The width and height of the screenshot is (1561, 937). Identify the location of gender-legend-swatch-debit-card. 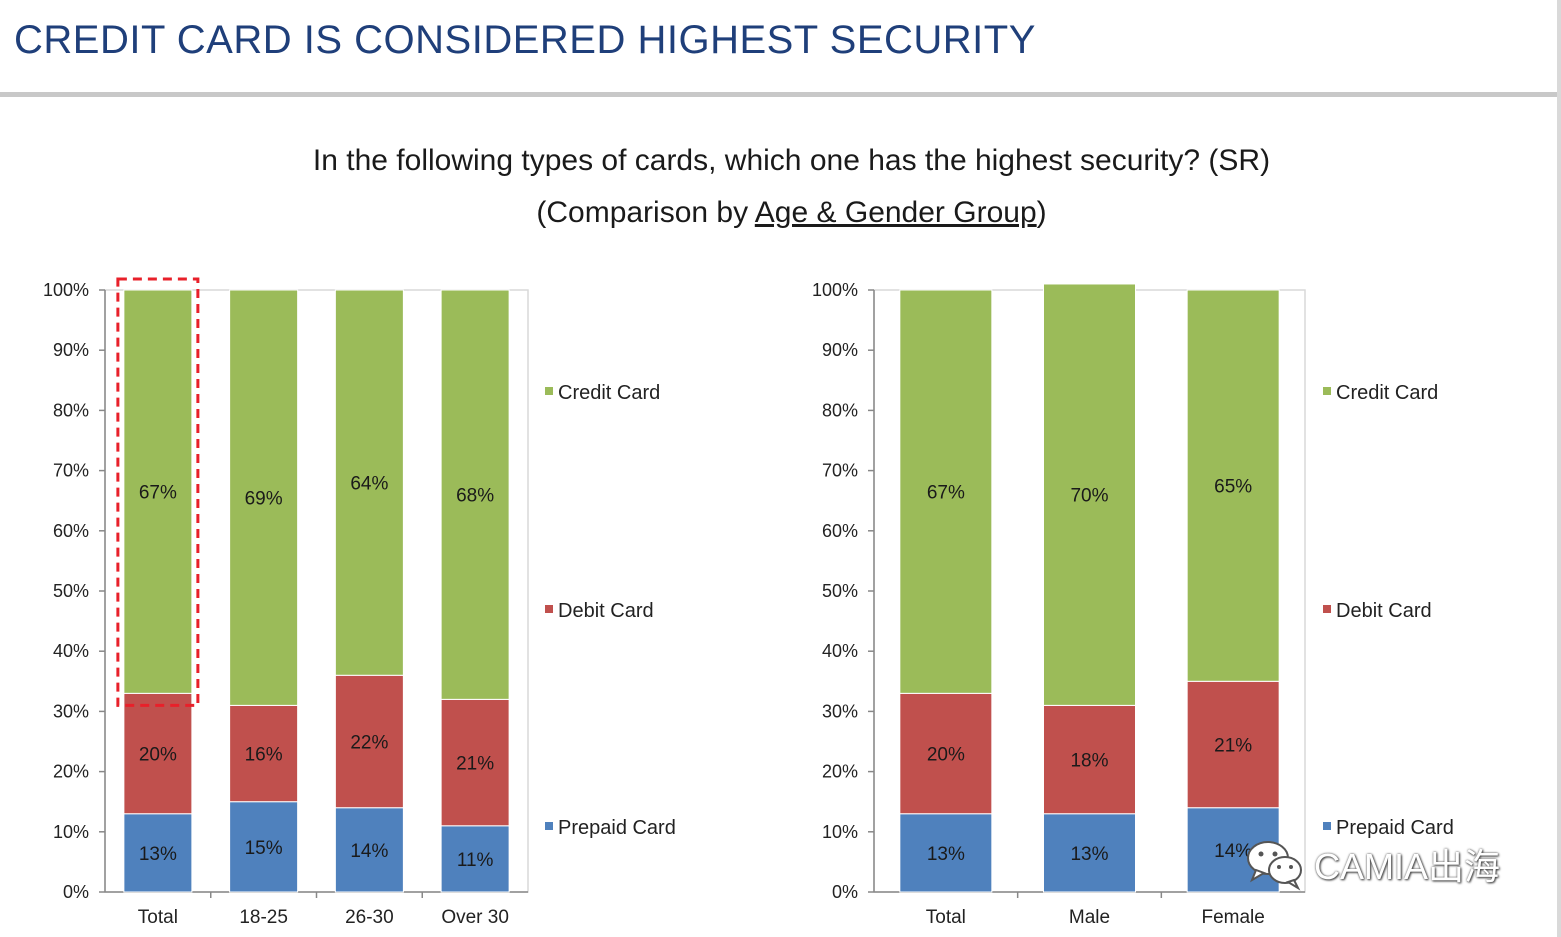
(1327, 609).